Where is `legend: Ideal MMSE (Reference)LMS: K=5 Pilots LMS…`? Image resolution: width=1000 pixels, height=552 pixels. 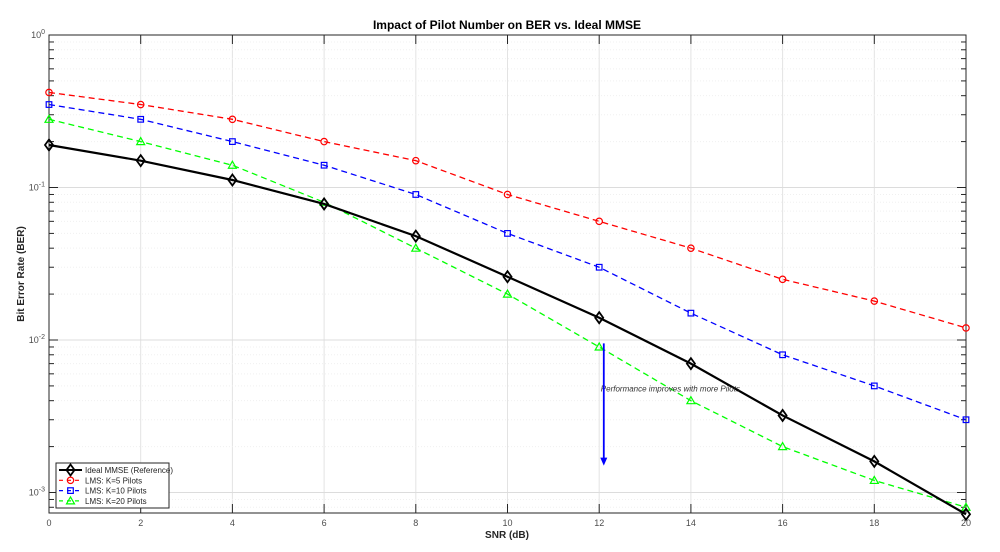 legend: Ideal MMSE (Reference)LMS: K=5 Pilots LMS… is located at coordinates (114, 485).